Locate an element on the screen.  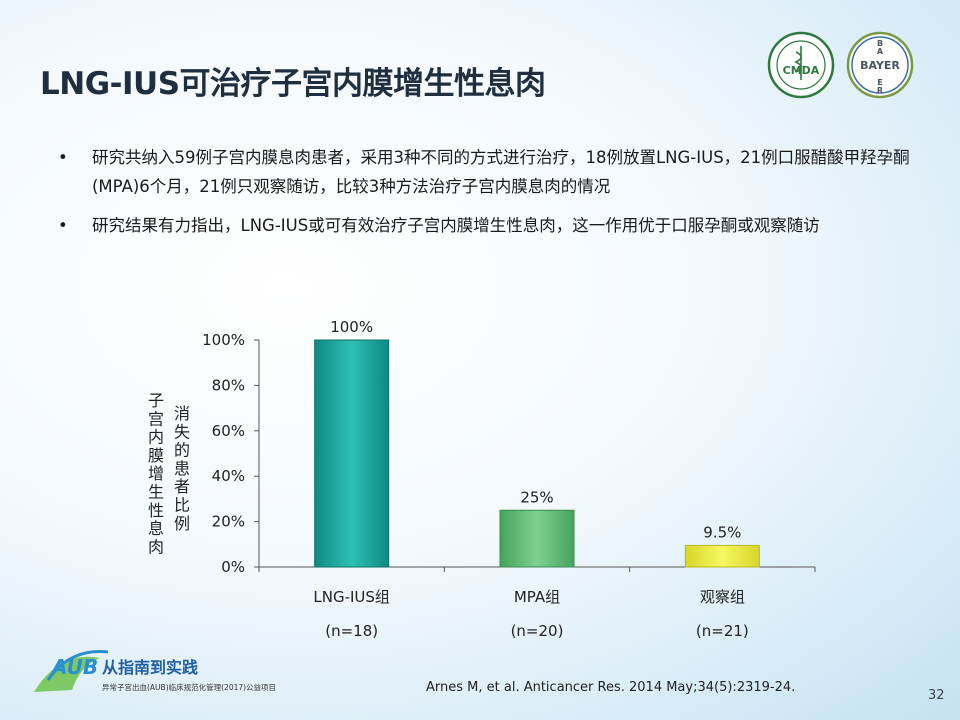
svg-text: AUB is located at coordinates (74, 667).